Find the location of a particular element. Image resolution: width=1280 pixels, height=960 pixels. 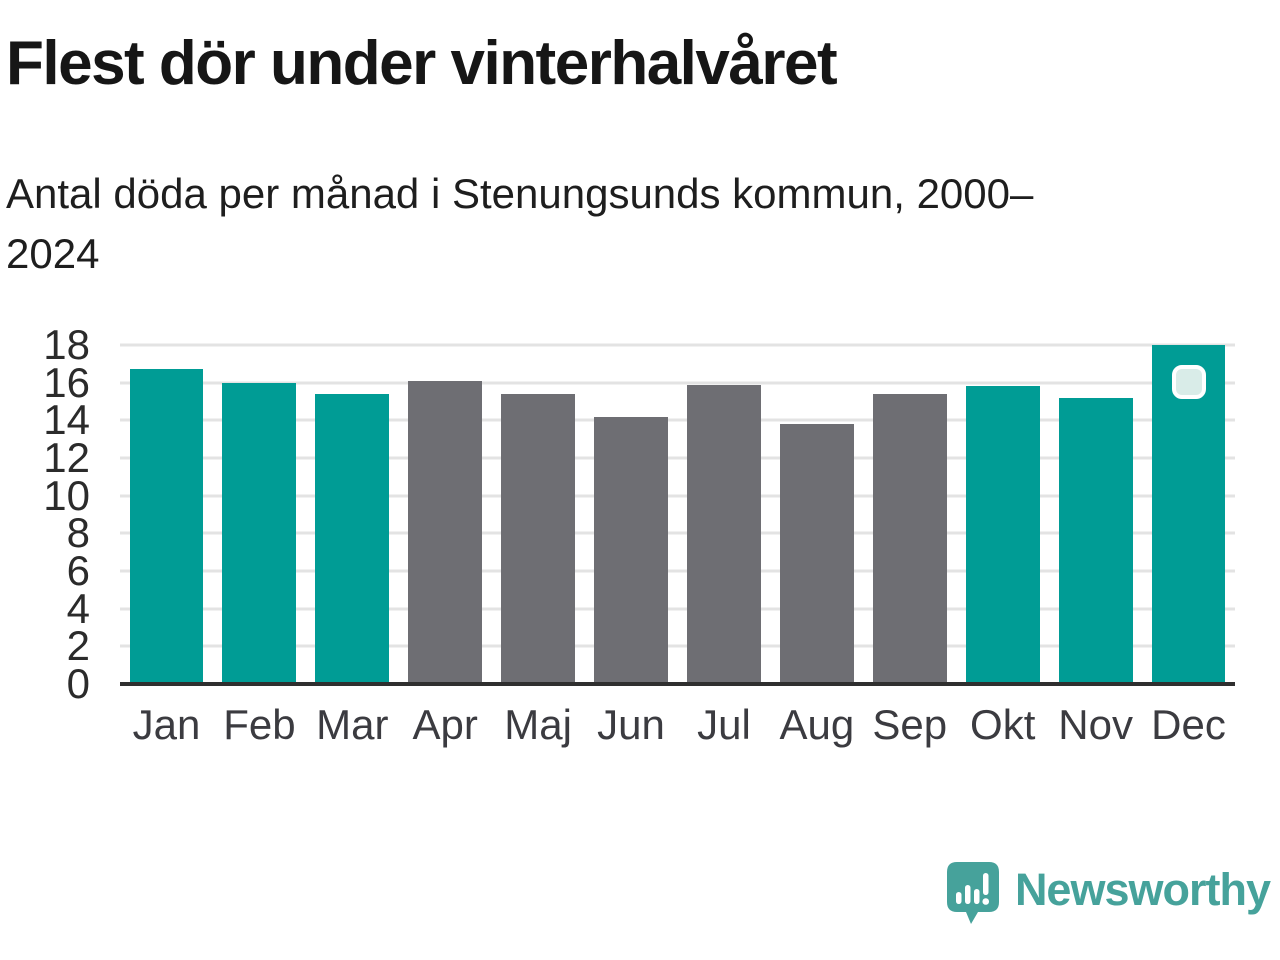

bar-maj is located at coordinates (538, 538).